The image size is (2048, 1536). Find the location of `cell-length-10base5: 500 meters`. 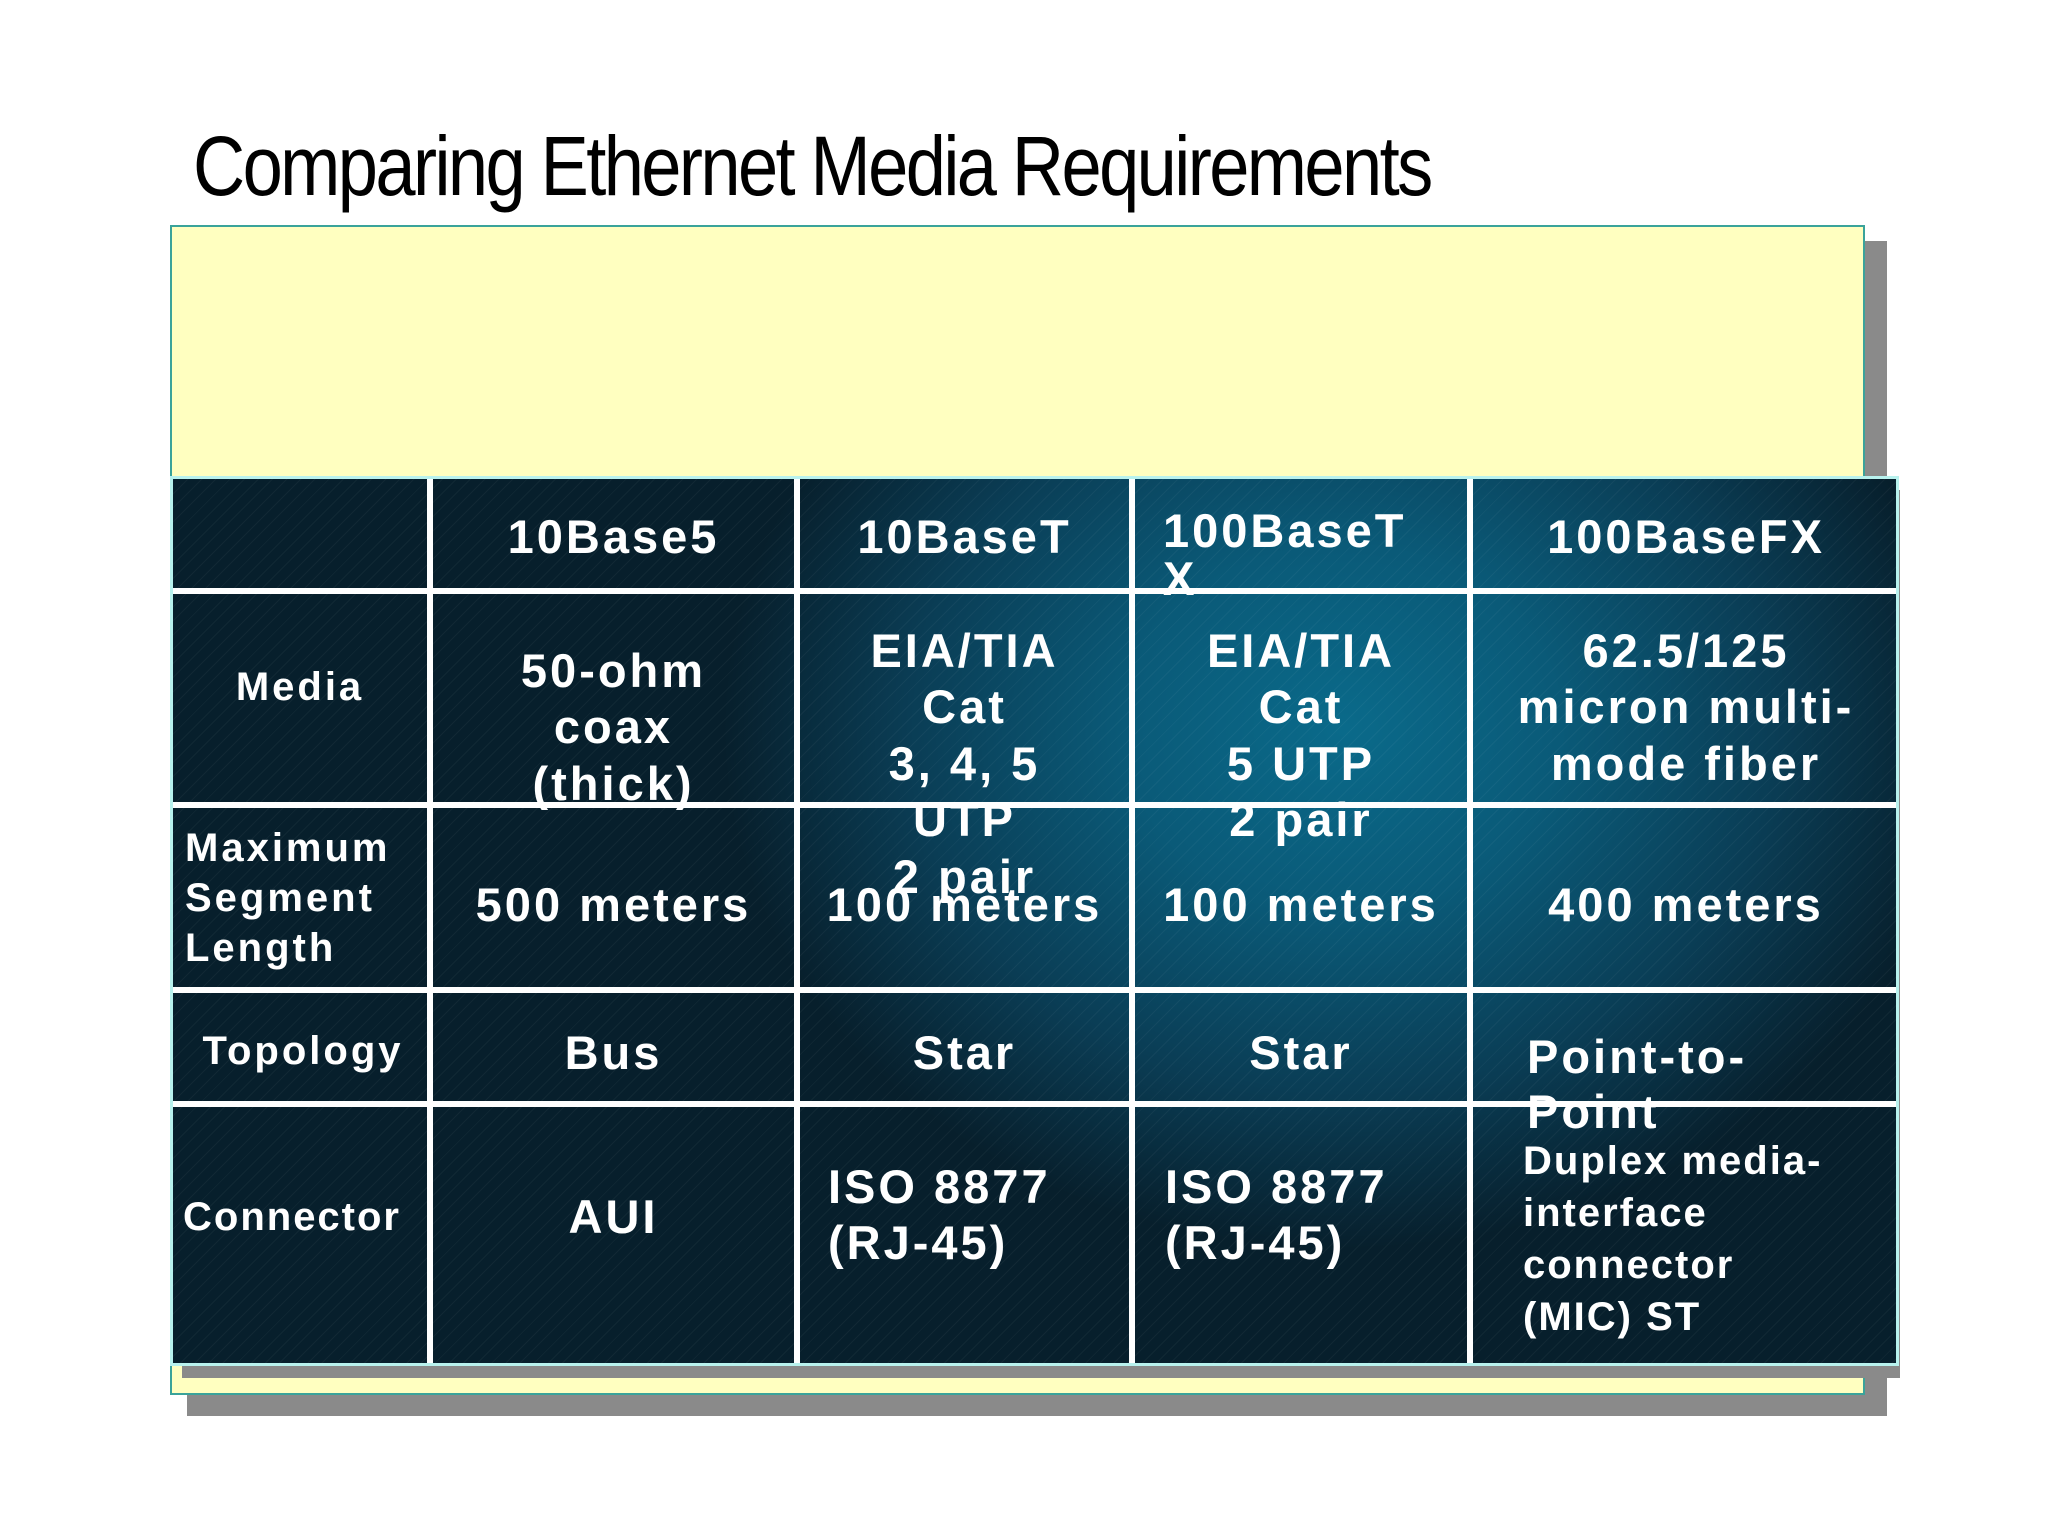

cell-length-10base5: 500 meters is located at coordinates (613, 904).